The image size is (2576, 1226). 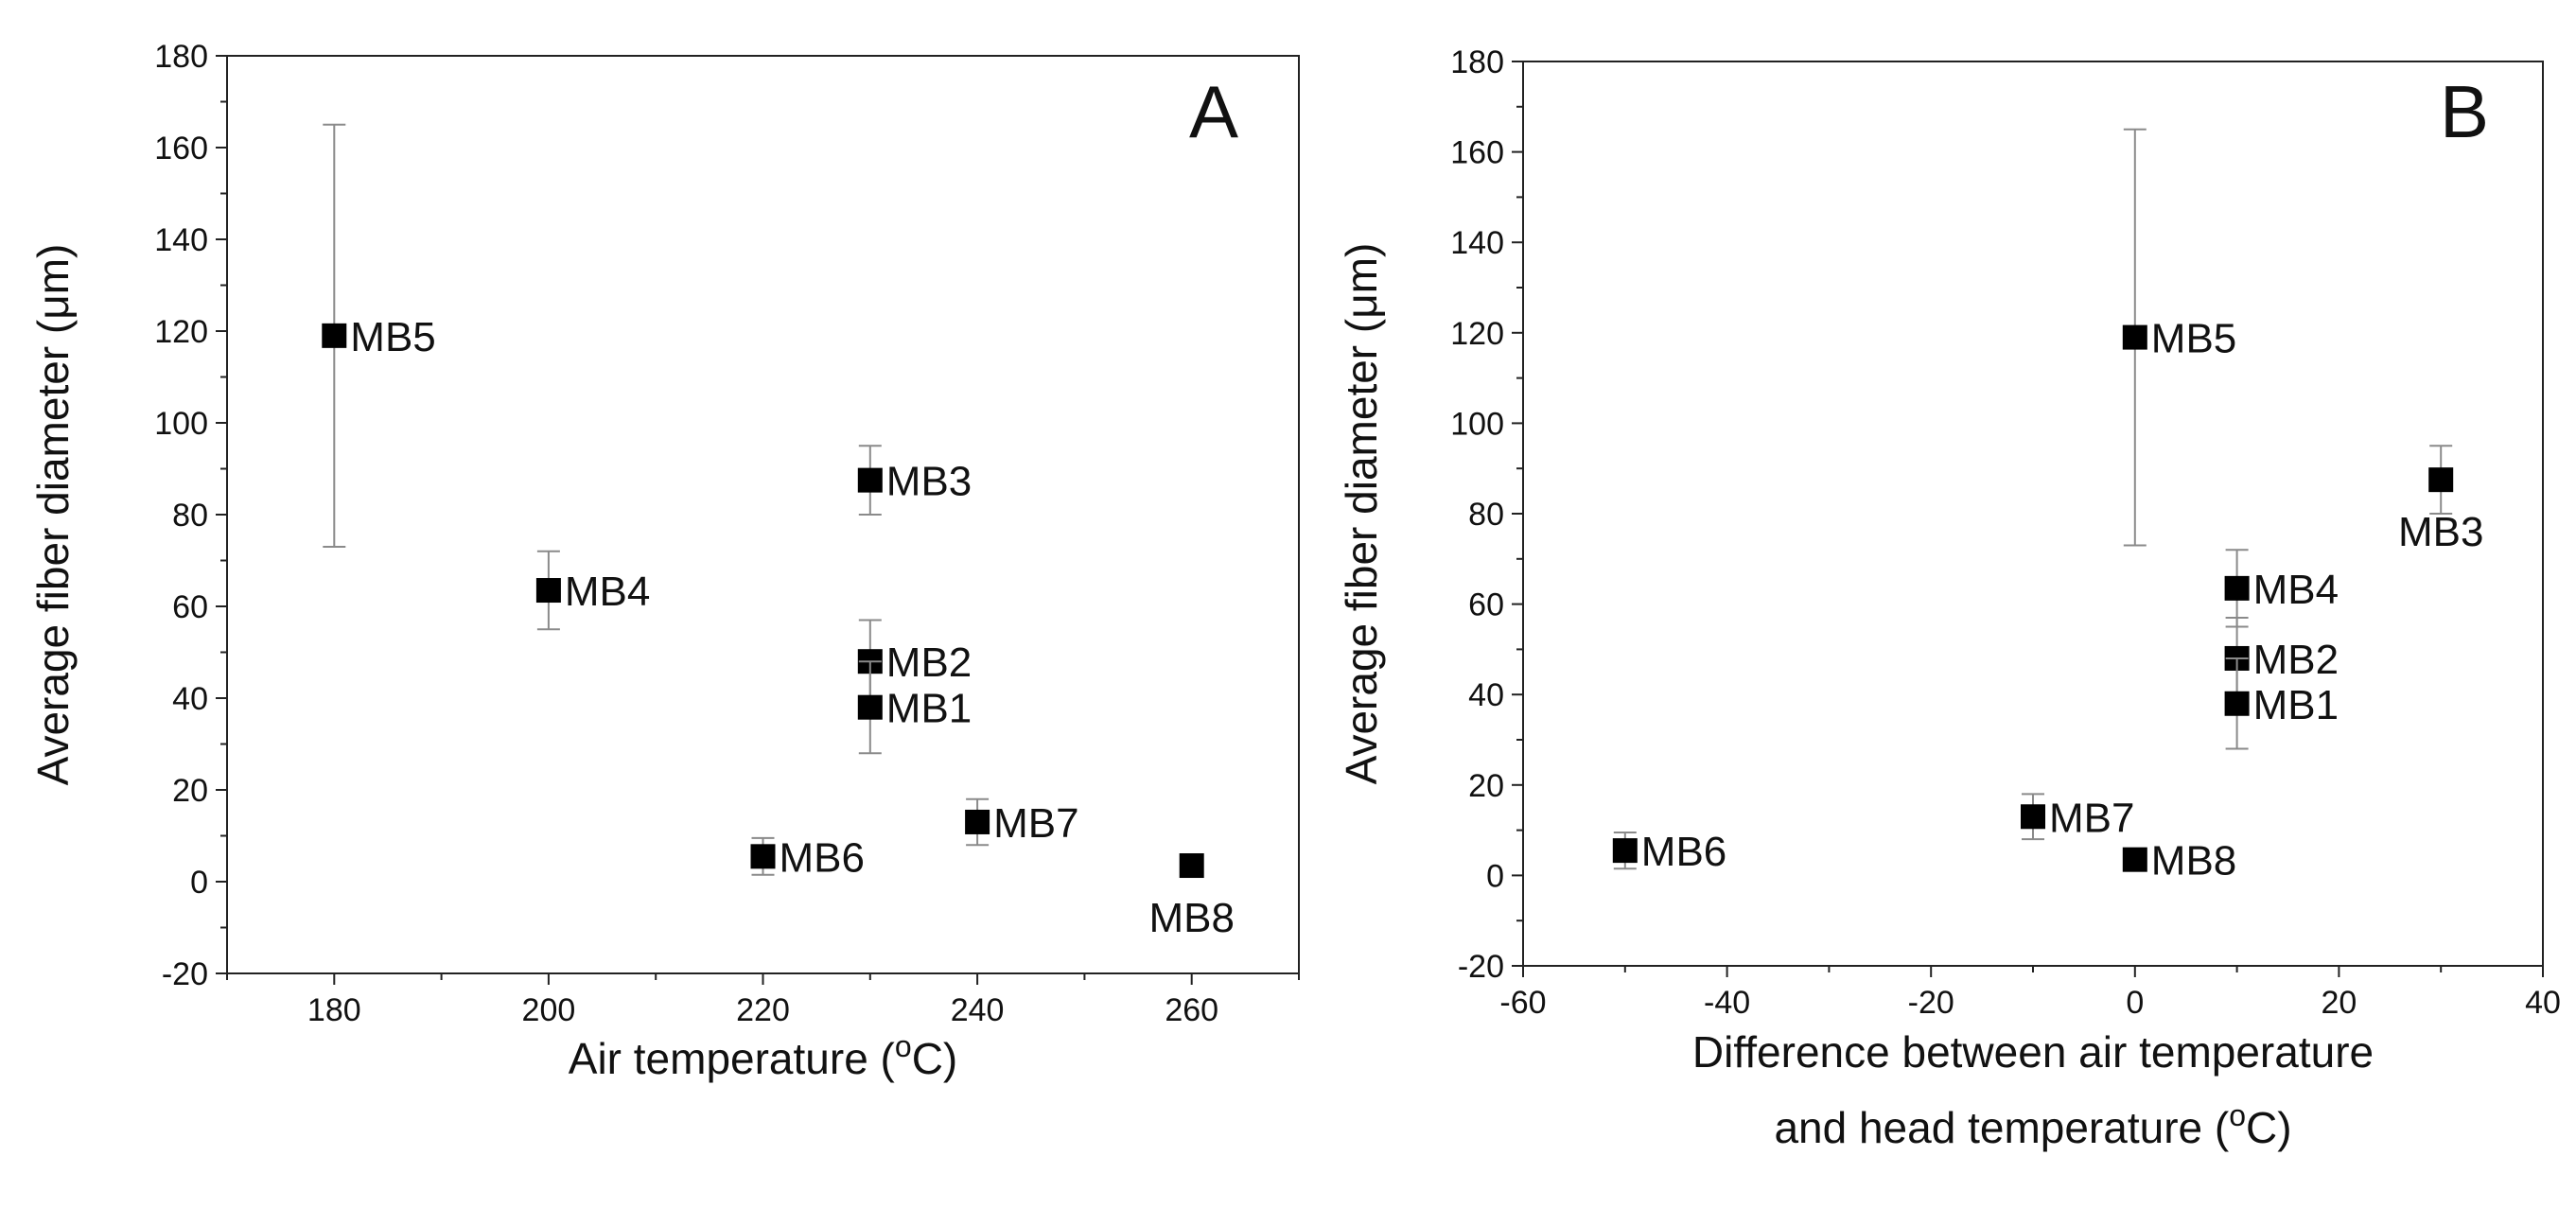 I want to click on x-tick-label: 180, so click(x=334, y=1010).